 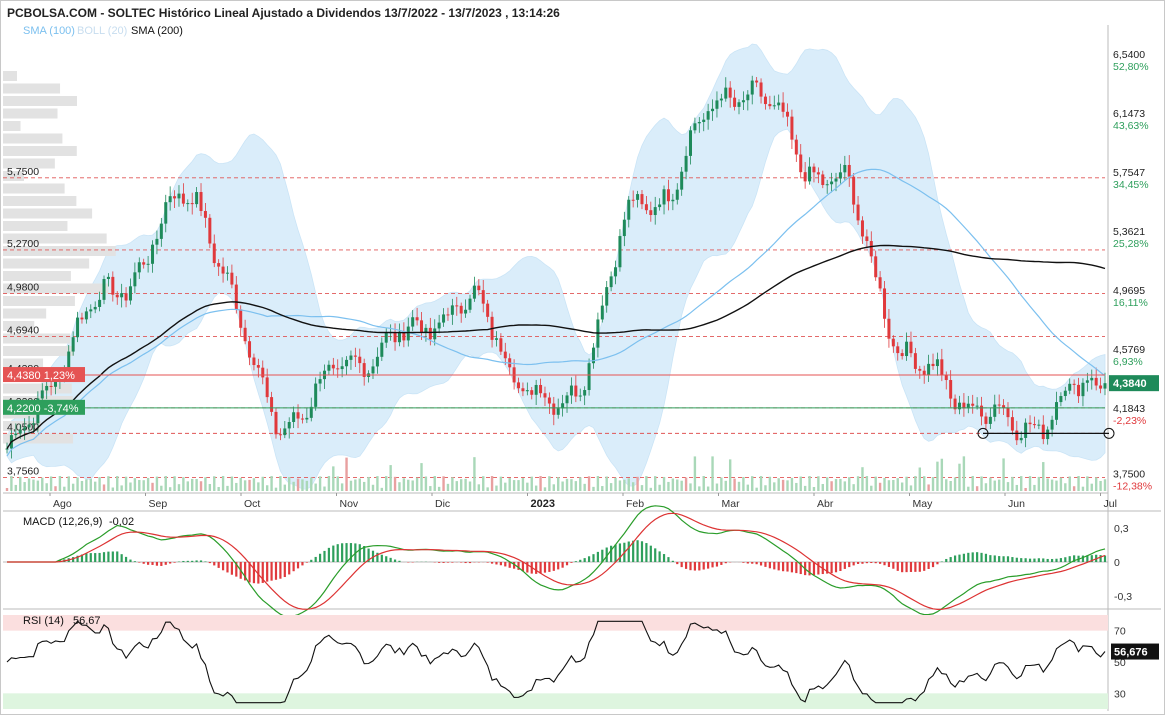 What do you see at coordinates (1131, 185) in the screenshot?
I see `y-tick-pct: 34,45%` at bounding box center [1131, 185].